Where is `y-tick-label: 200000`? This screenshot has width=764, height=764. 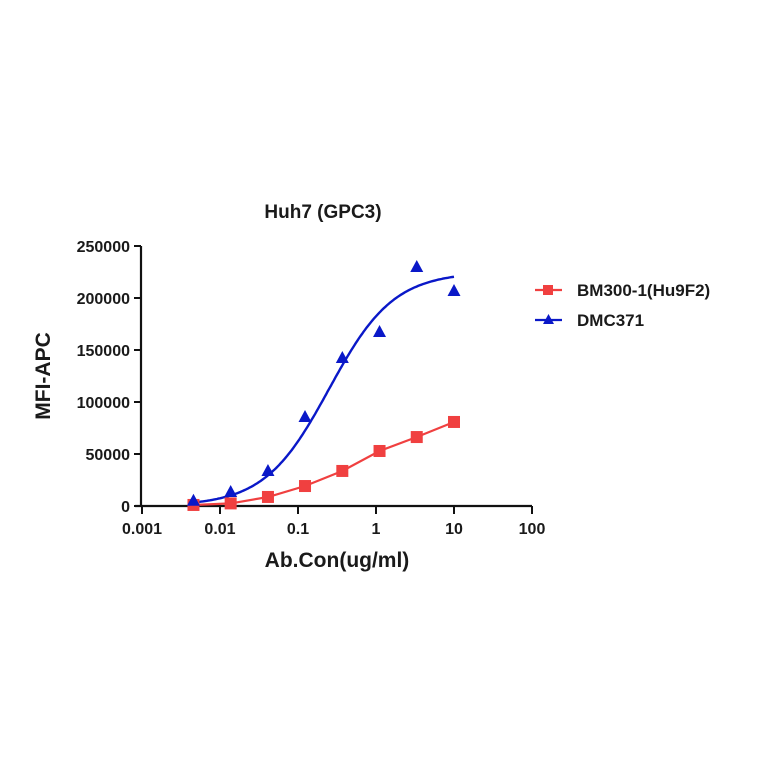 y-tick-label: 200000 is located at coordinates (103, 299).